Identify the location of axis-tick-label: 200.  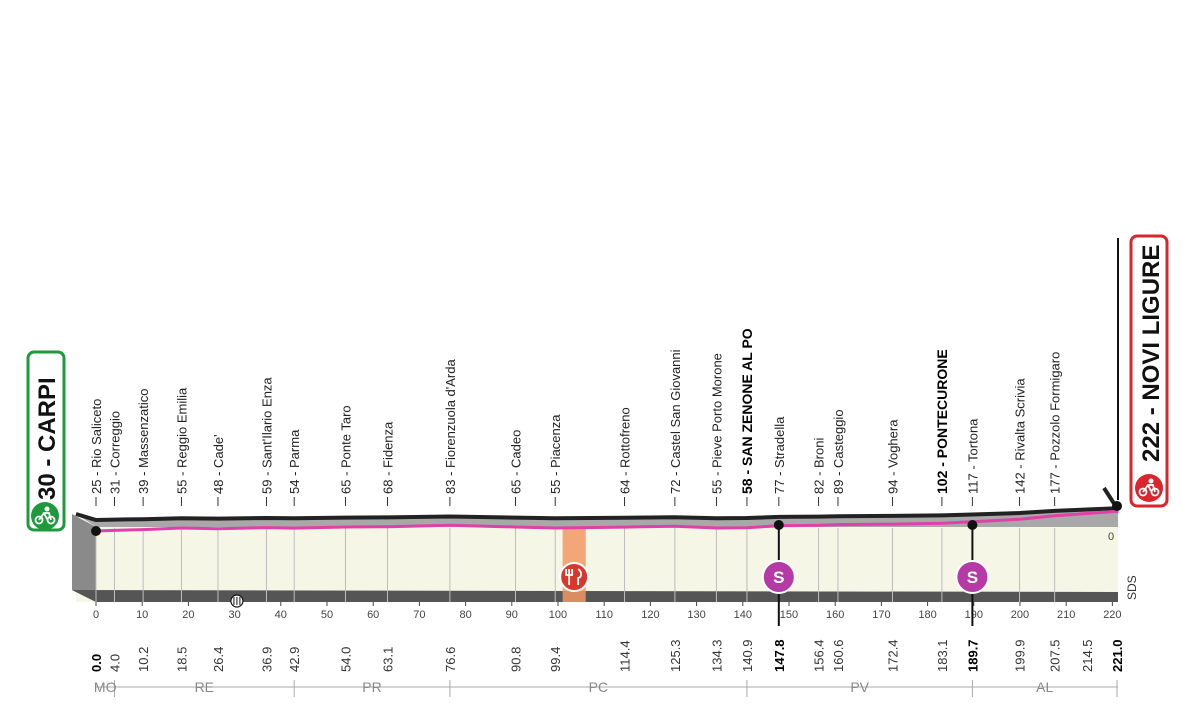
(1020, 615).